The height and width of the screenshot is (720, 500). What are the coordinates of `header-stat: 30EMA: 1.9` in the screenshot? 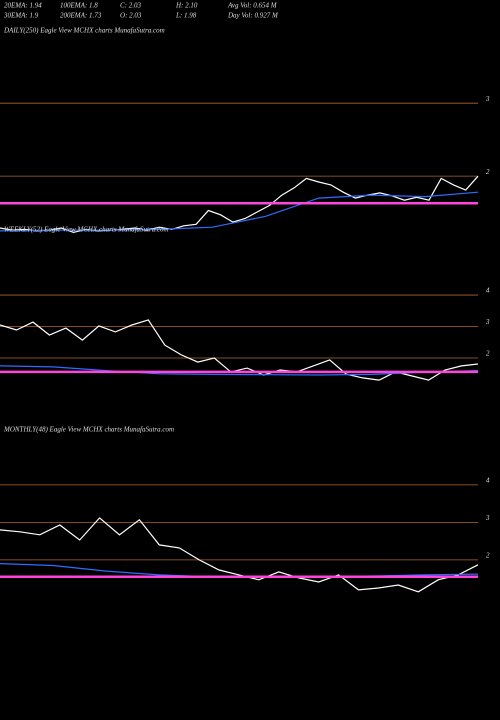 It's located at (21, 16).